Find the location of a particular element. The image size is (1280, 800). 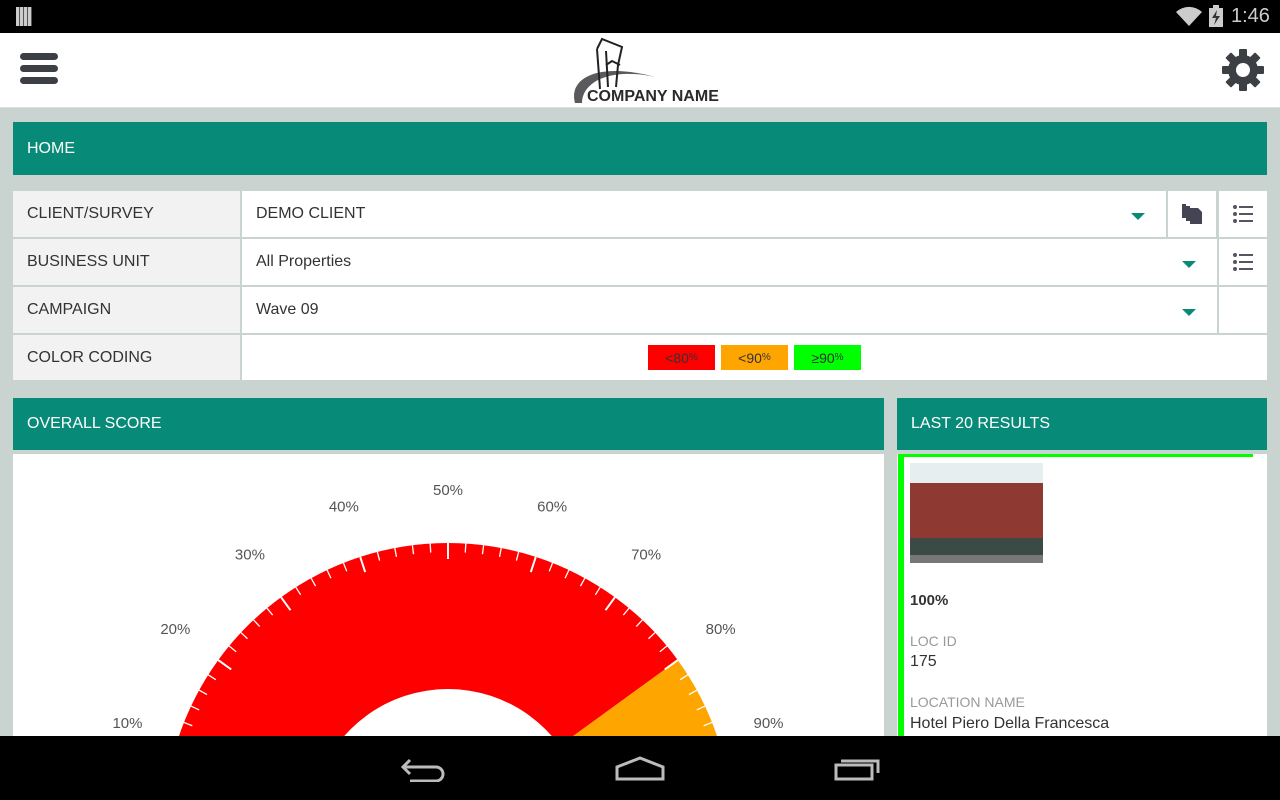

back-icon is located at coordinates (424, 769).